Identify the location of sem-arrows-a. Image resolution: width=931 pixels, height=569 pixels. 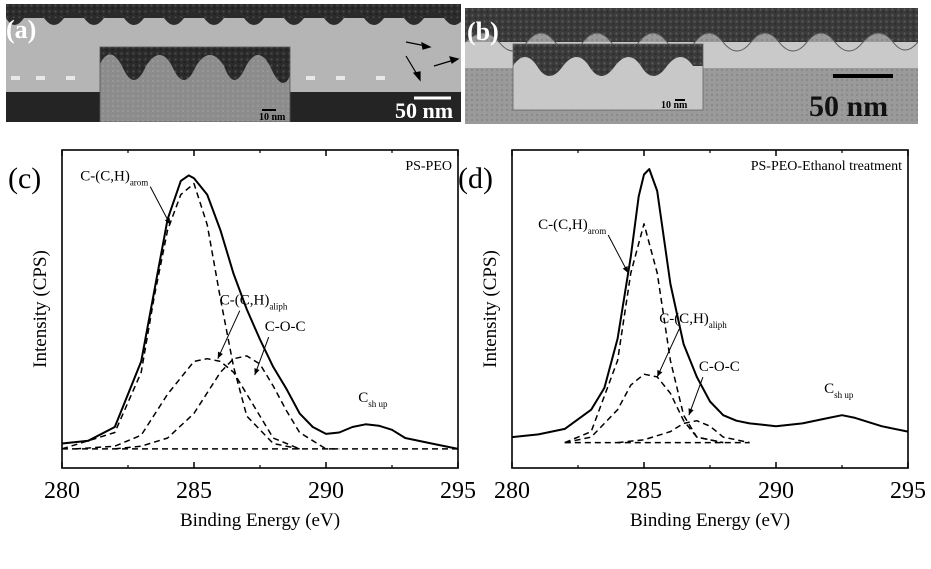
(432, 61).